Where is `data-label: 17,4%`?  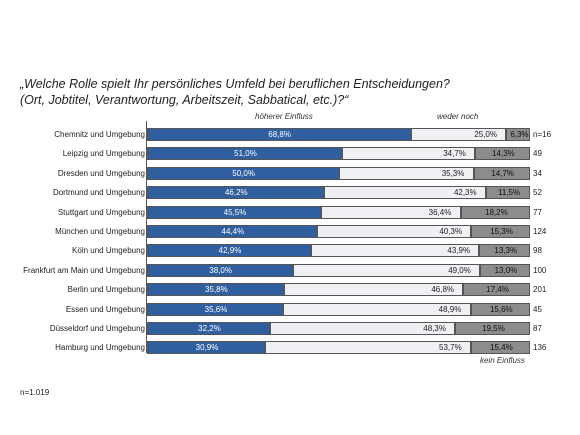
data-label: 17,4% is located at coordinates (497, 290).